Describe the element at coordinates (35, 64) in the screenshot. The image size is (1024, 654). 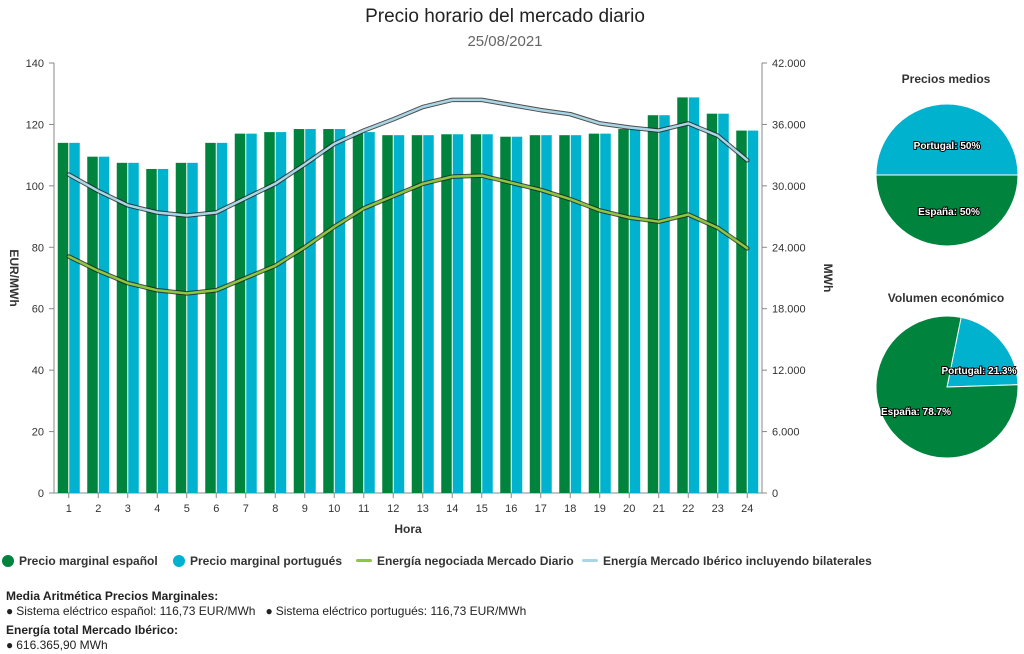
I see `y-tick-label: 140` at that location.